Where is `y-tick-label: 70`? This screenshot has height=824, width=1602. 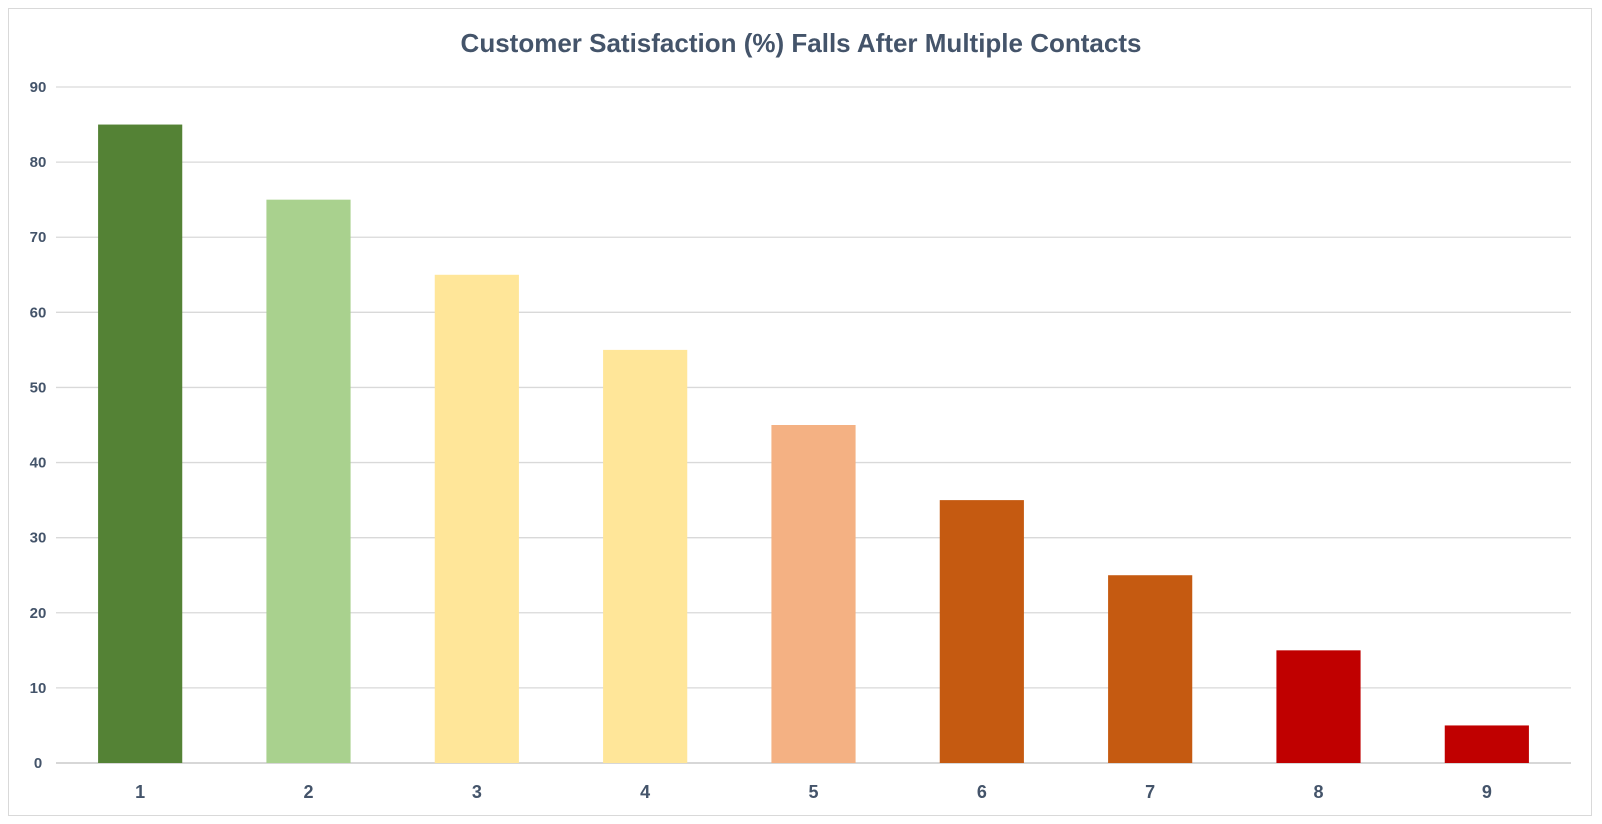 y-tick-label: 70 is located at coordinates (38, 237).